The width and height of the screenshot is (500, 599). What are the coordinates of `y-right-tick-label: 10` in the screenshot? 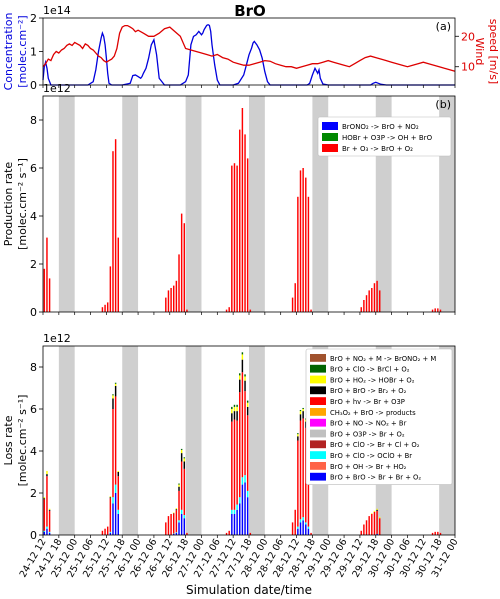 It's located at (468, 67).